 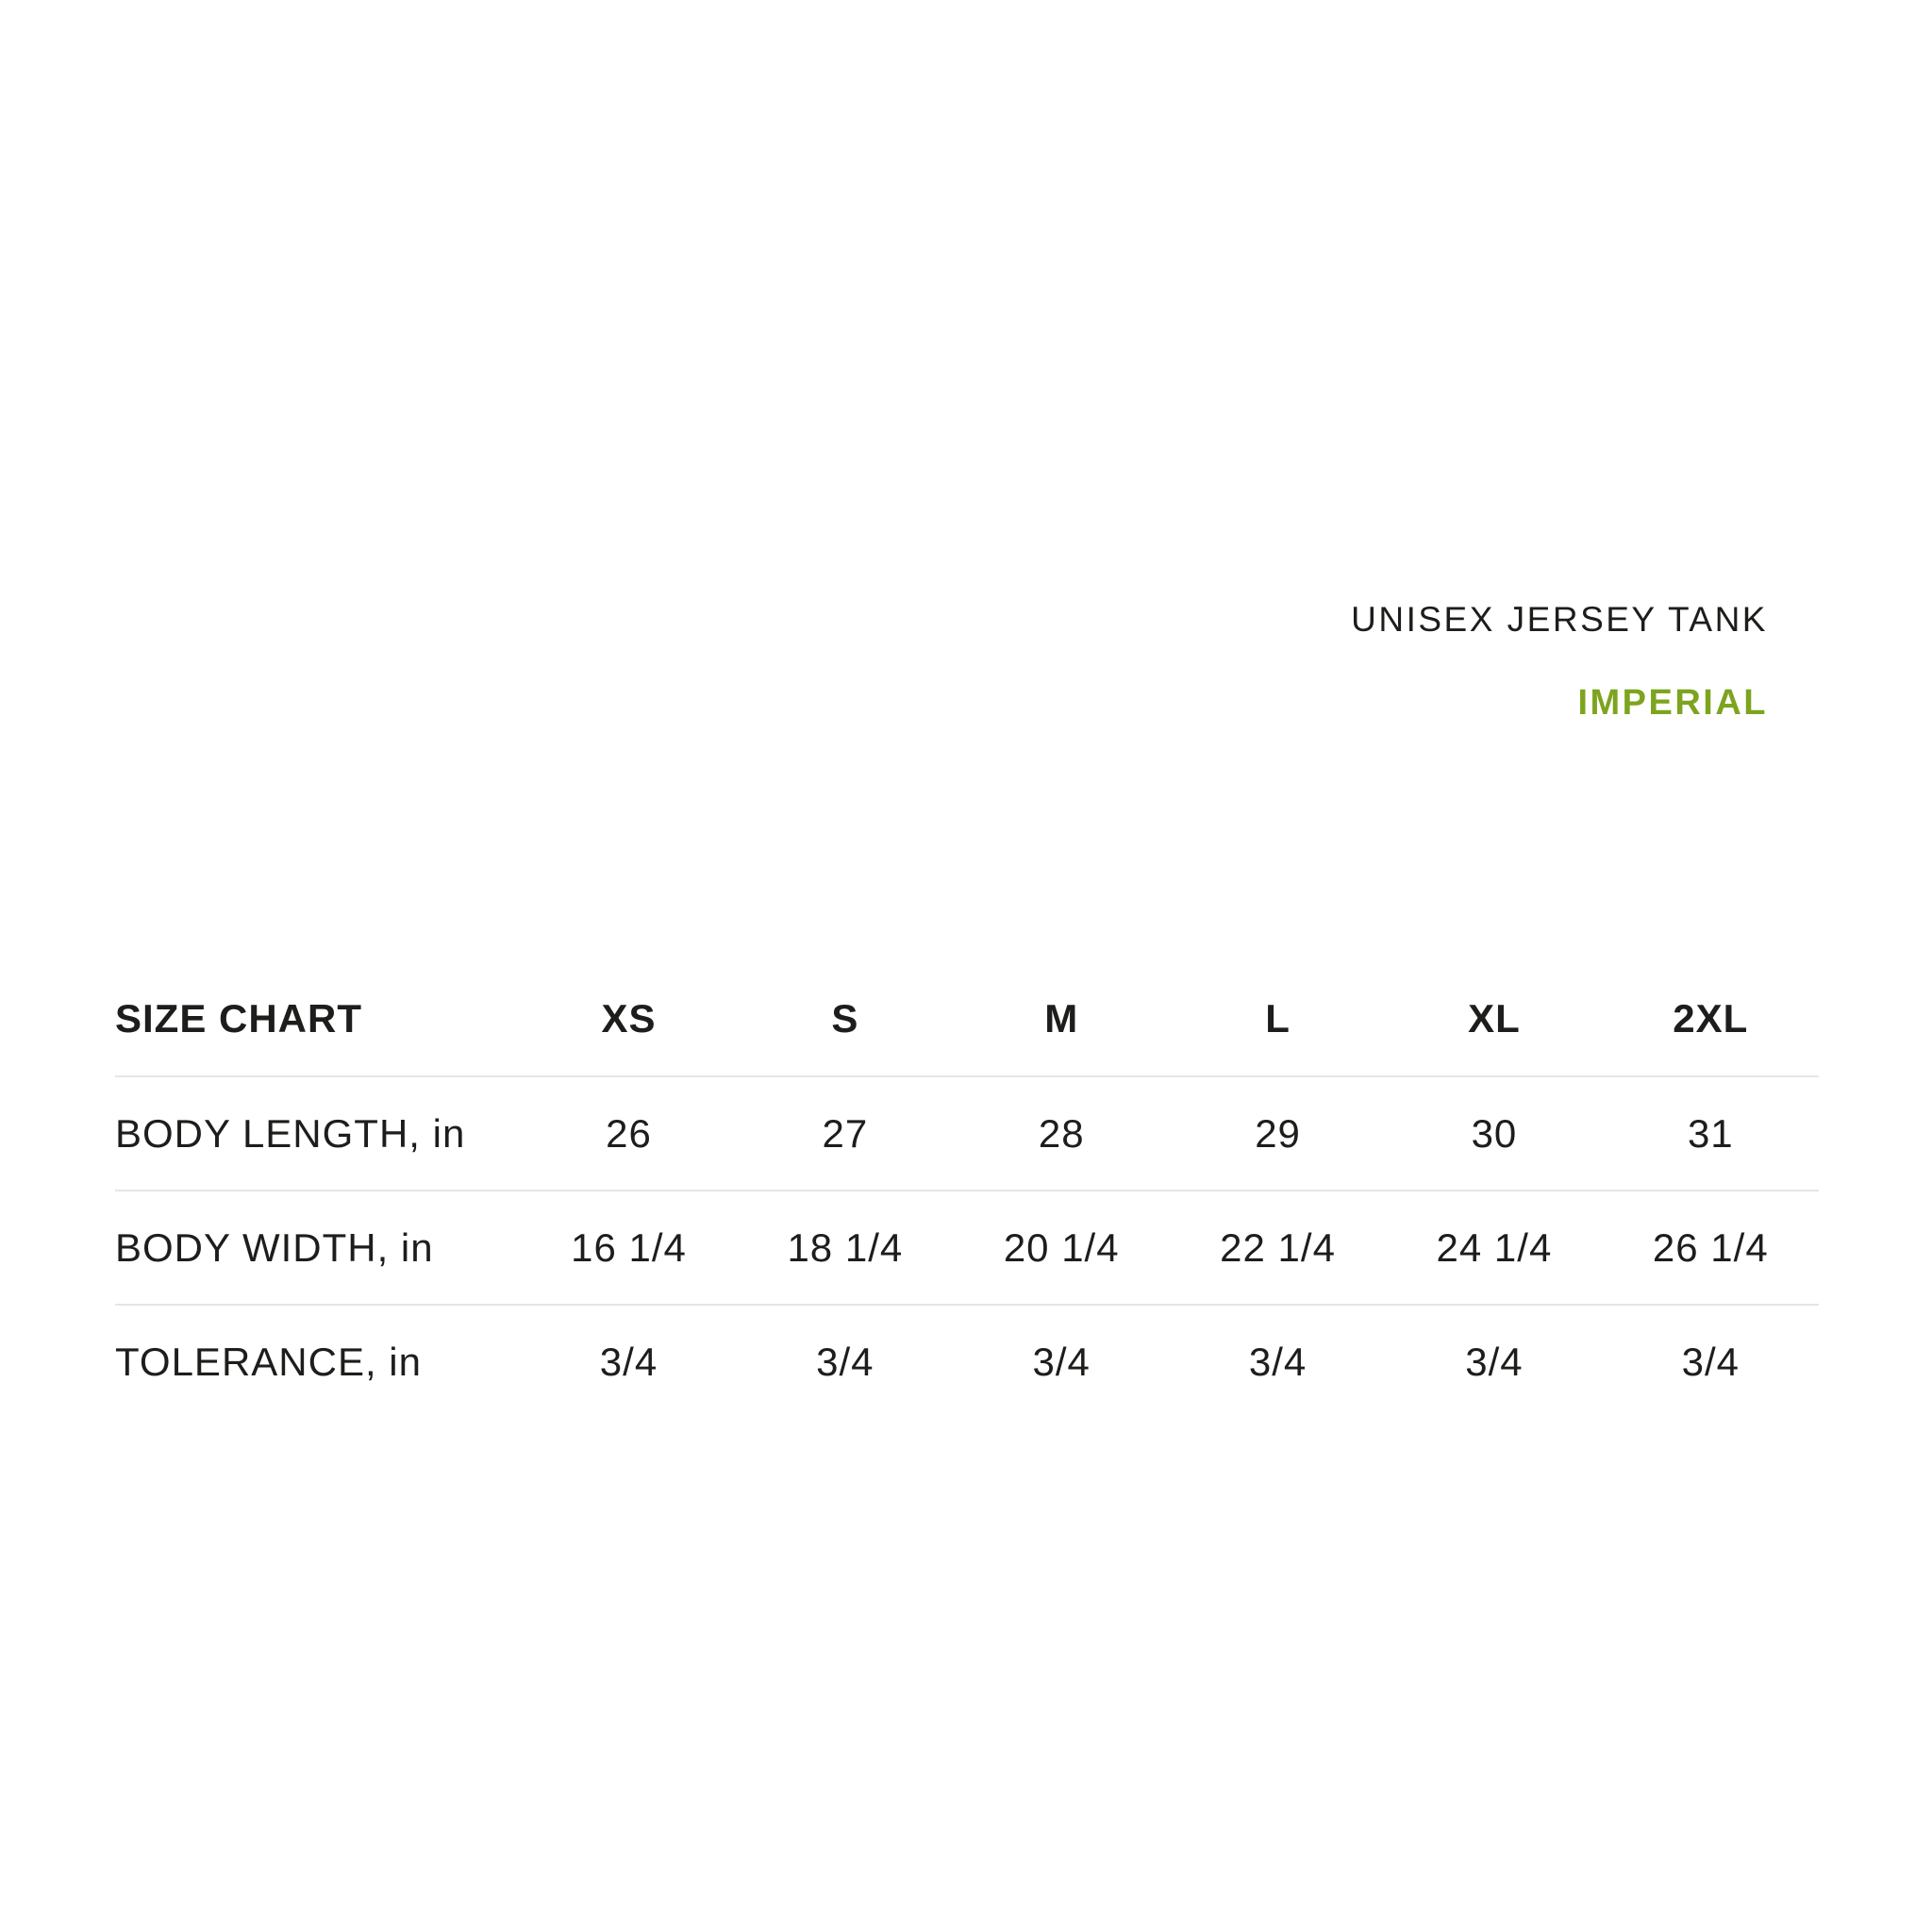 I want to click on cell-value: 26 1/4, so click(x=1711, y=1247).